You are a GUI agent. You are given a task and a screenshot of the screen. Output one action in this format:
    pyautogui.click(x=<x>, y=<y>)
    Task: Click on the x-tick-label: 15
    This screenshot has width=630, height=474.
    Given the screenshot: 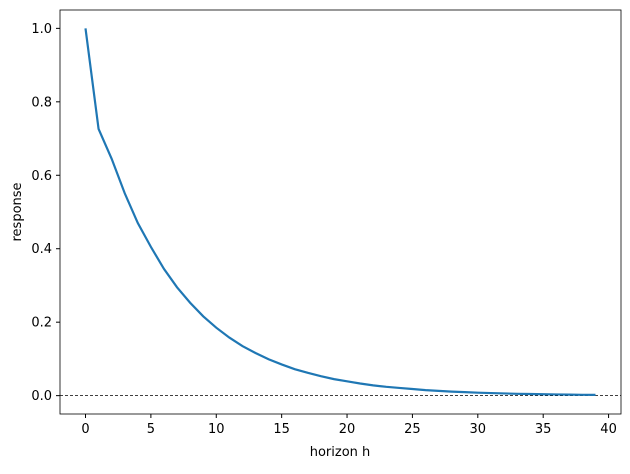 What is the action you would take?
    pyautogui.click(x=281, y=429)
    